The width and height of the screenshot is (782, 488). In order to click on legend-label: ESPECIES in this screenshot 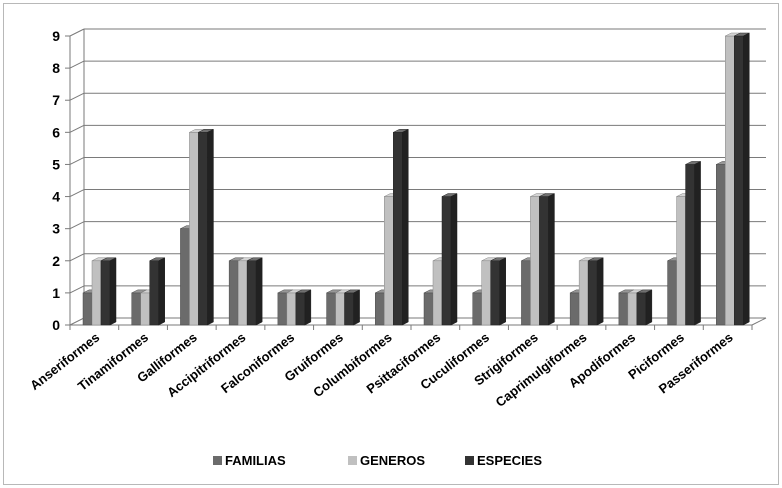, I will do `click(509, 460)`.